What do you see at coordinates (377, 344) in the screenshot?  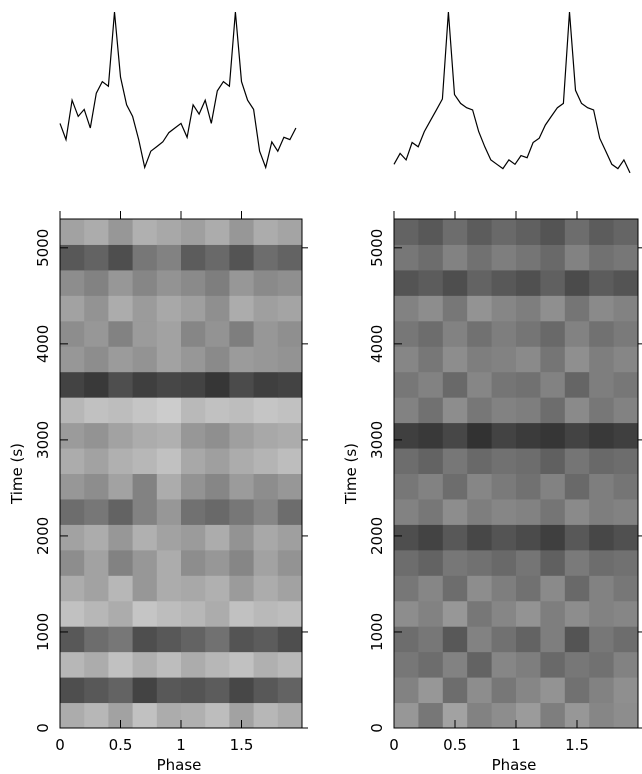 I see `y-tick-label: 4000` at bounding box center [377, 344].